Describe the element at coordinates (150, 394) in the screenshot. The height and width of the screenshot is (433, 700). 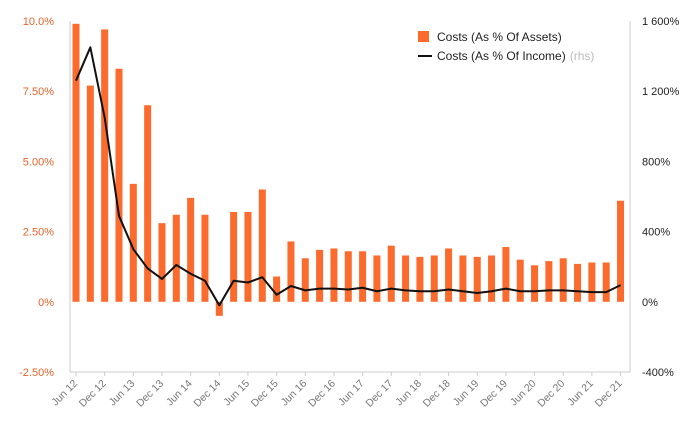
I see `x-tick-label: Dec 13` at that location.